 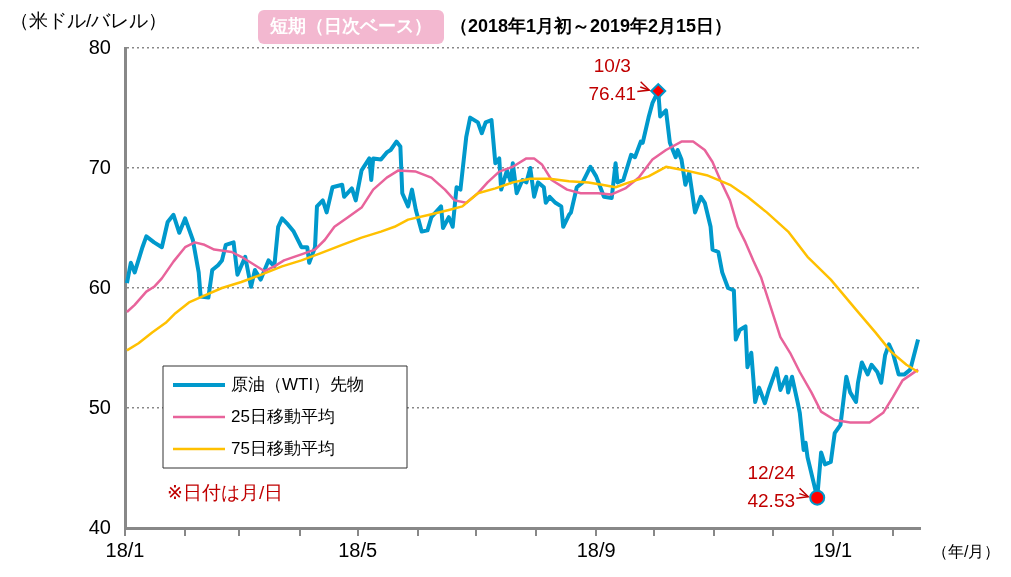 What do you see at coordinates (99, 406) in the screenshot?
I see `y-tick-label: 50` at bounding box center [99, 406].